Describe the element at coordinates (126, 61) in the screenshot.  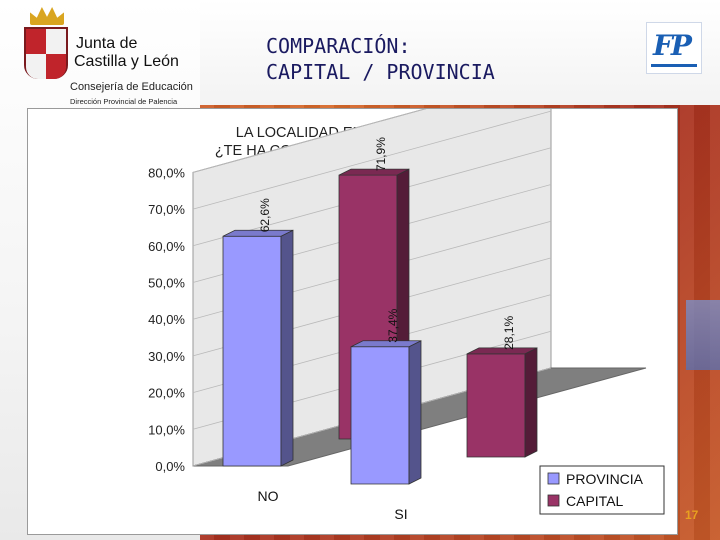
I see `logo-text-castilla: Castilla y León` at that location.